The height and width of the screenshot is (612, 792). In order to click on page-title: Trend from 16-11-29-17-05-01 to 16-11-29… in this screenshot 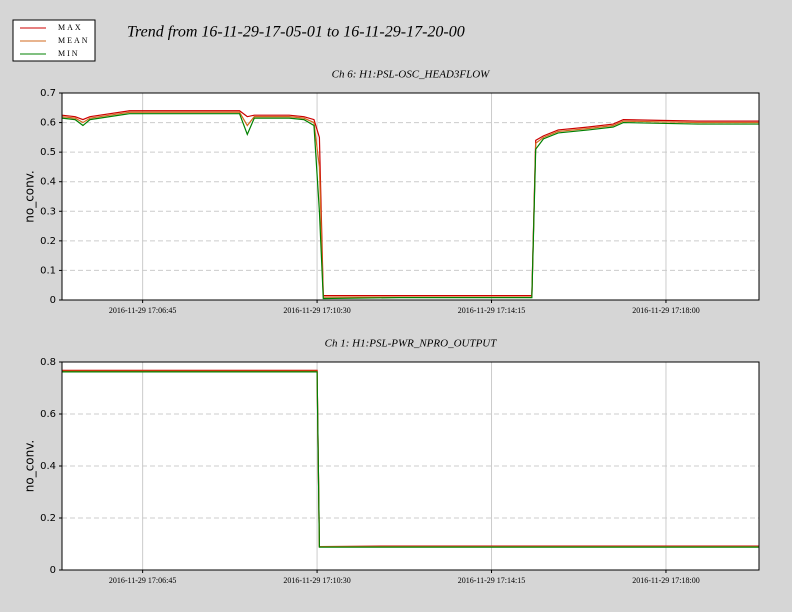, I will do `click(296, 32)`.